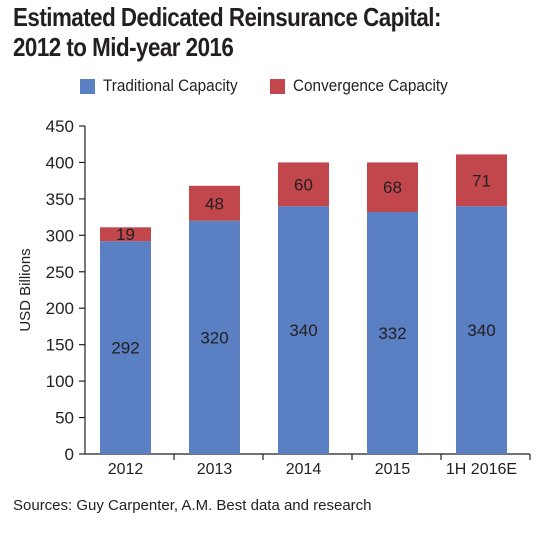 The width and height of the screenshot is (540, 542). Describe the element at coordinates (87, 86) in the screenshot. I see `legend-swatch-traditional` at that location.